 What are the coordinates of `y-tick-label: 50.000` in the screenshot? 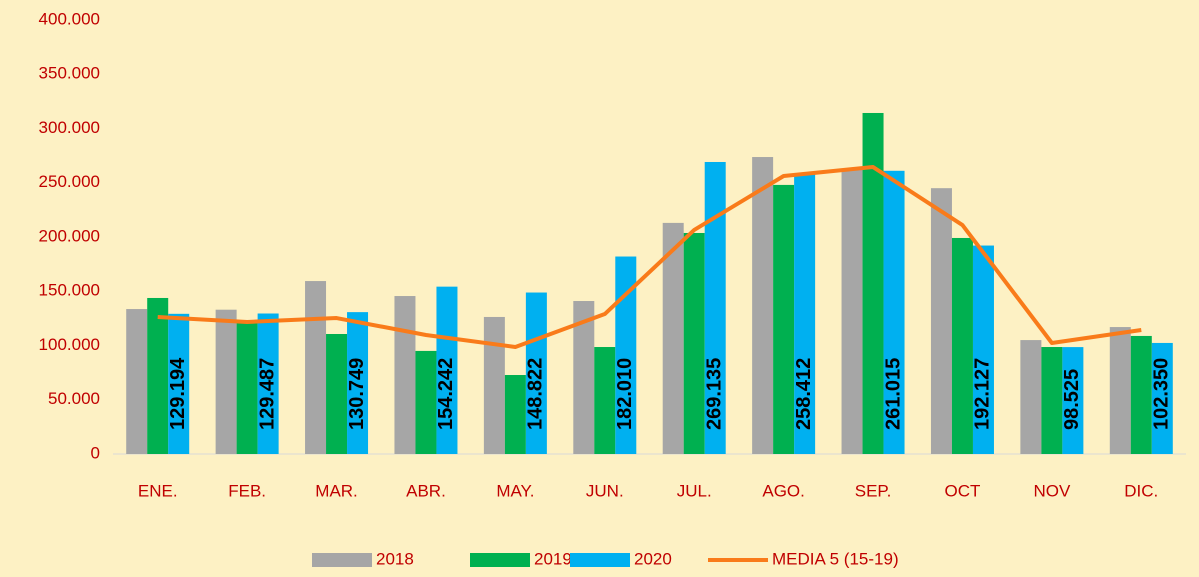 It's located at (74, 398).